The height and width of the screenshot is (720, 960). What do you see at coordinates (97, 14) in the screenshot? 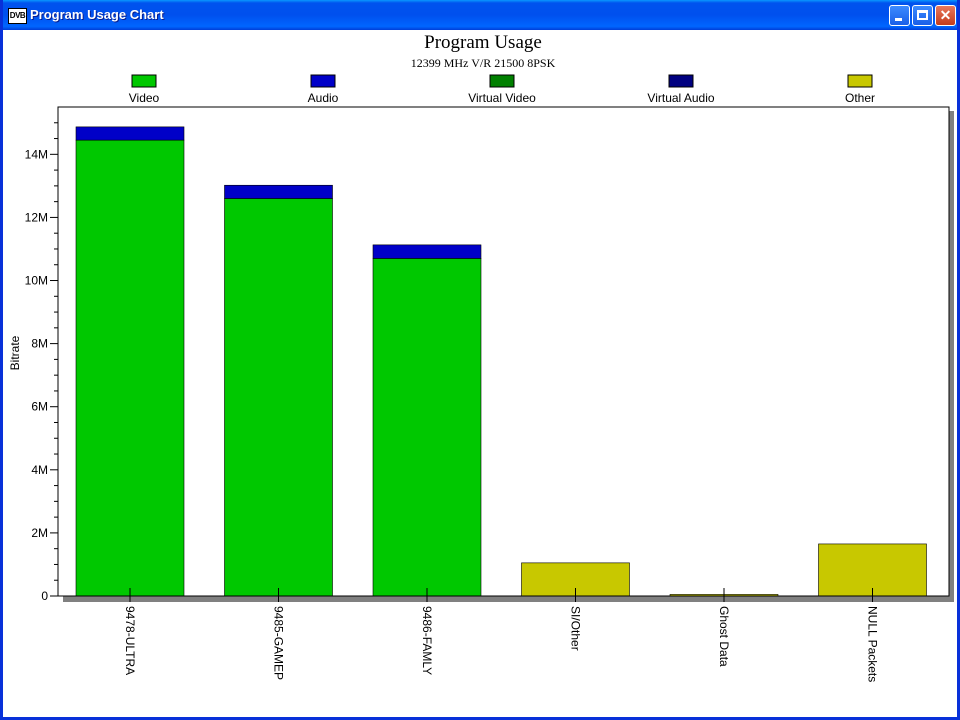
I see `window-title: Program Usage Chart` at bounding box center [97, 14].